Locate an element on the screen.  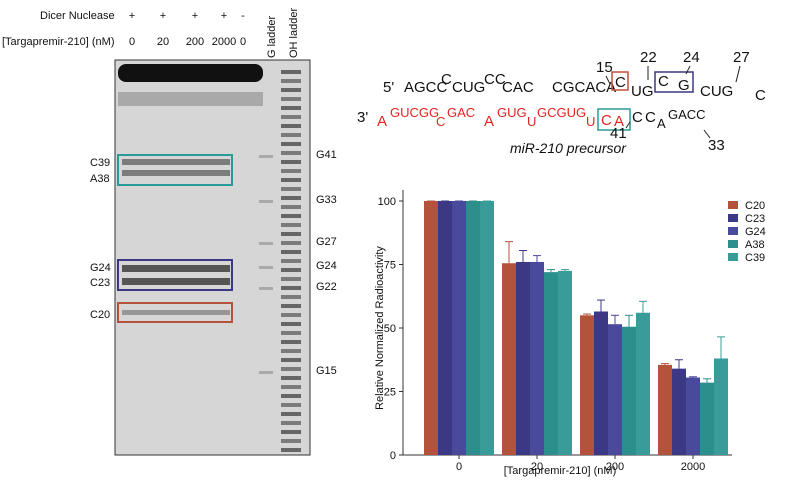
rna-number: 33 is located at coordinates (716, 145).